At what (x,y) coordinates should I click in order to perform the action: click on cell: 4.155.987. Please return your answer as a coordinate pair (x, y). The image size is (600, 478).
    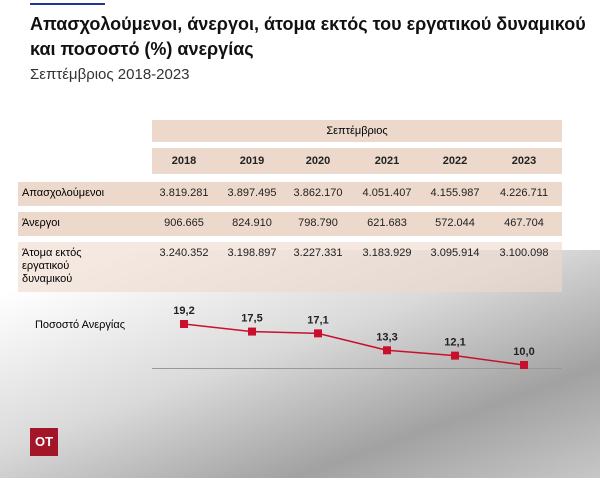
    Looking at the image, I should click on (455, 193).